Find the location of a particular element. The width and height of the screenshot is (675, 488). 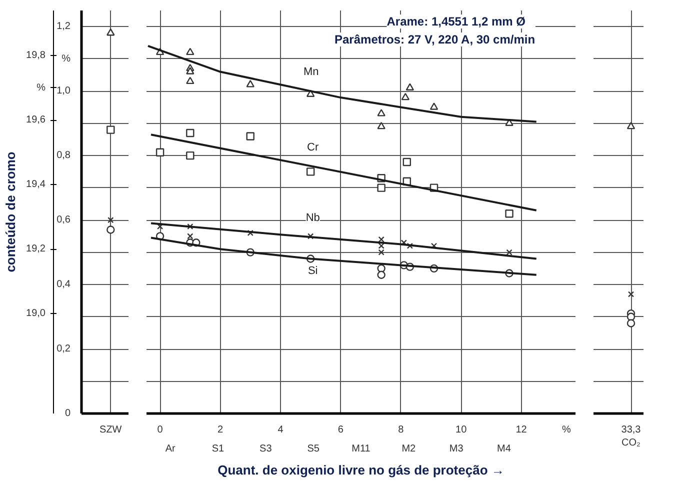

text: M2 is located at coordinates (409, 449).